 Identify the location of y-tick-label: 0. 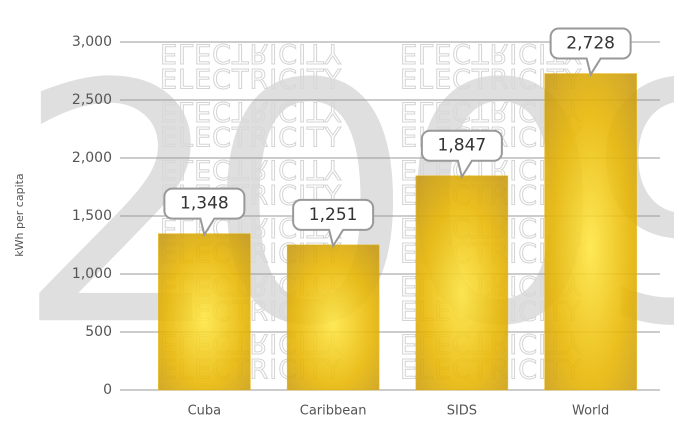
(107, 390).